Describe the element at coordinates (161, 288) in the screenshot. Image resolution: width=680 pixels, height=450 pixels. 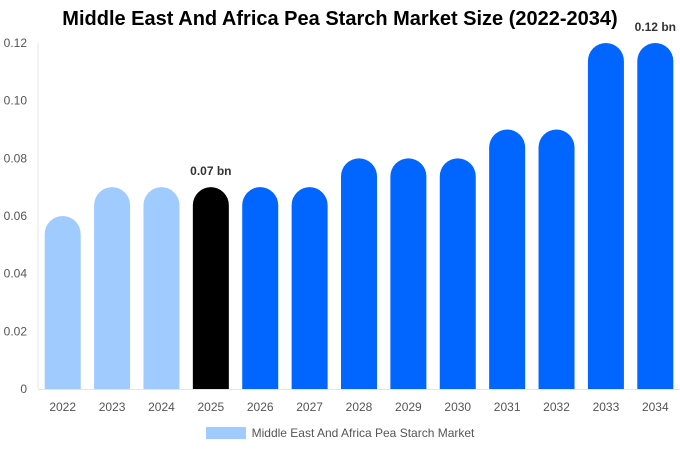
I see `bar-2024` at that location.